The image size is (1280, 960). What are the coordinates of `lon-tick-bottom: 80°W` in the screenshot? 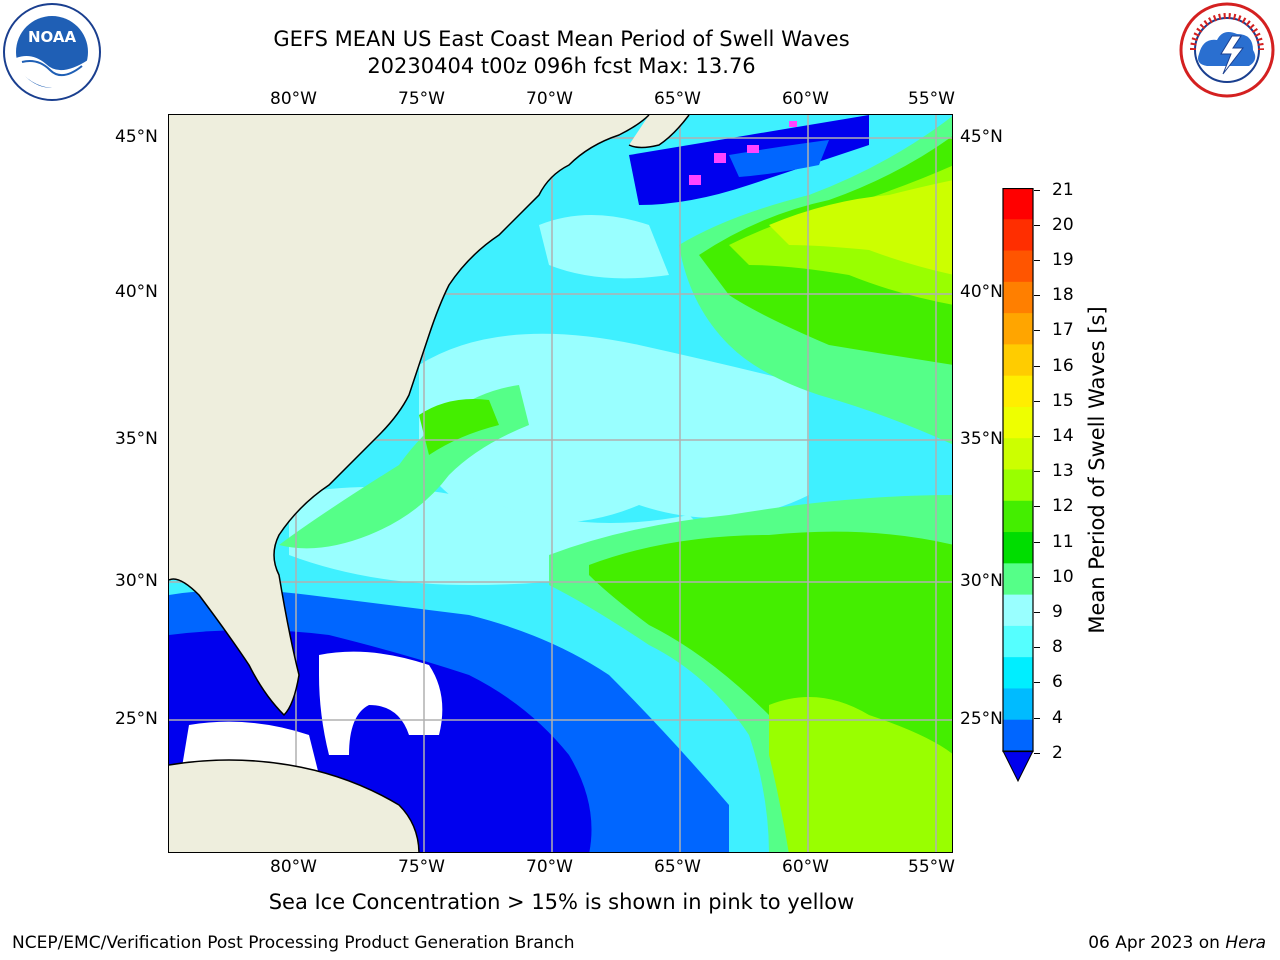 It's located at (293, 867).